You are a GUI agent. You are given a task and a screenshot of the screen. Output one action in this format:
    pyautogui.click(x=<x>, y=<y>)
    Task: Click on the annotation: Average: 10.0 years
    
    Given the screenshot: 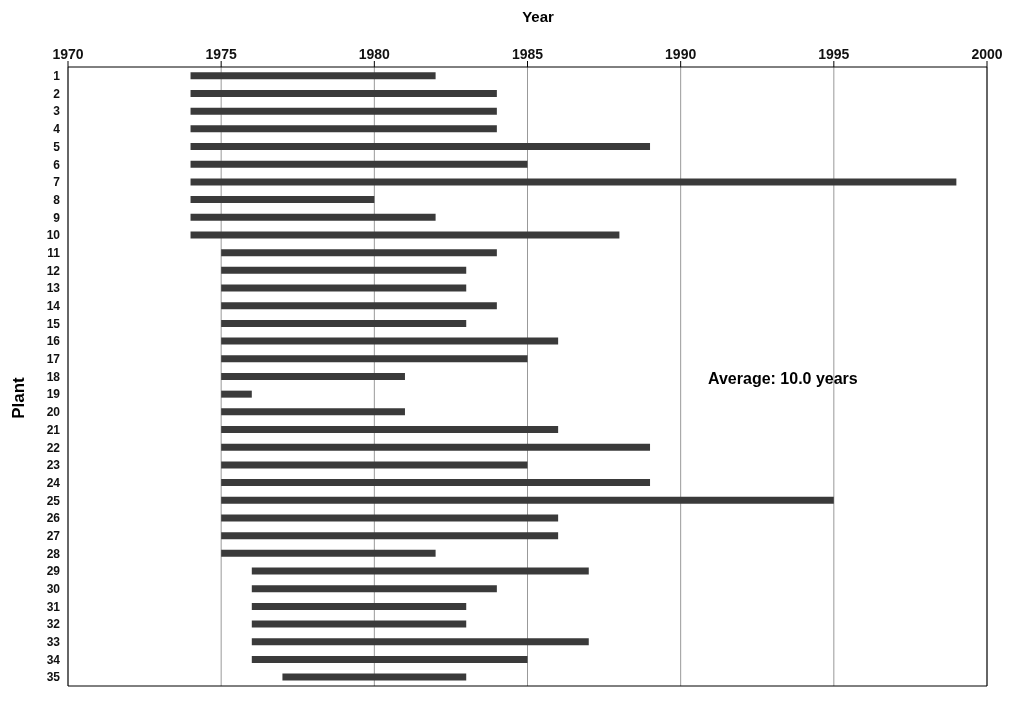 What is the action you would take?
    pyautogui.click(x=783, y=379)
    